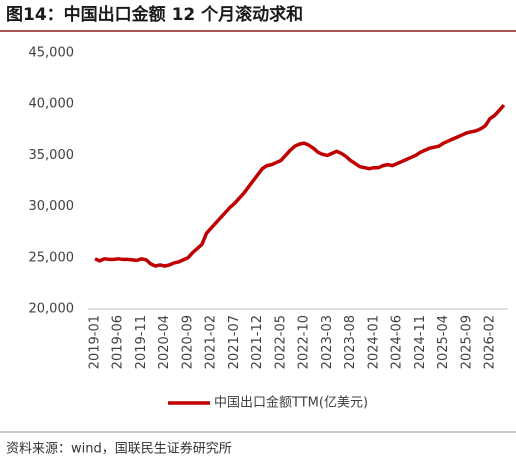 The height and width of the screenshot is (463, 516). I want to click on x-tick-label: 2021-12, so click(257, 342).